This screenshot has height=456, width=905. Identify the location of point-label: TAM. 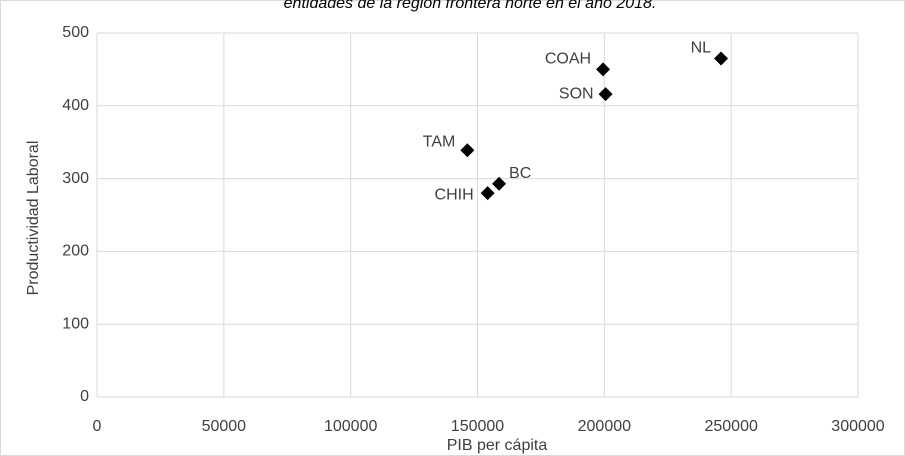
(439, 141).